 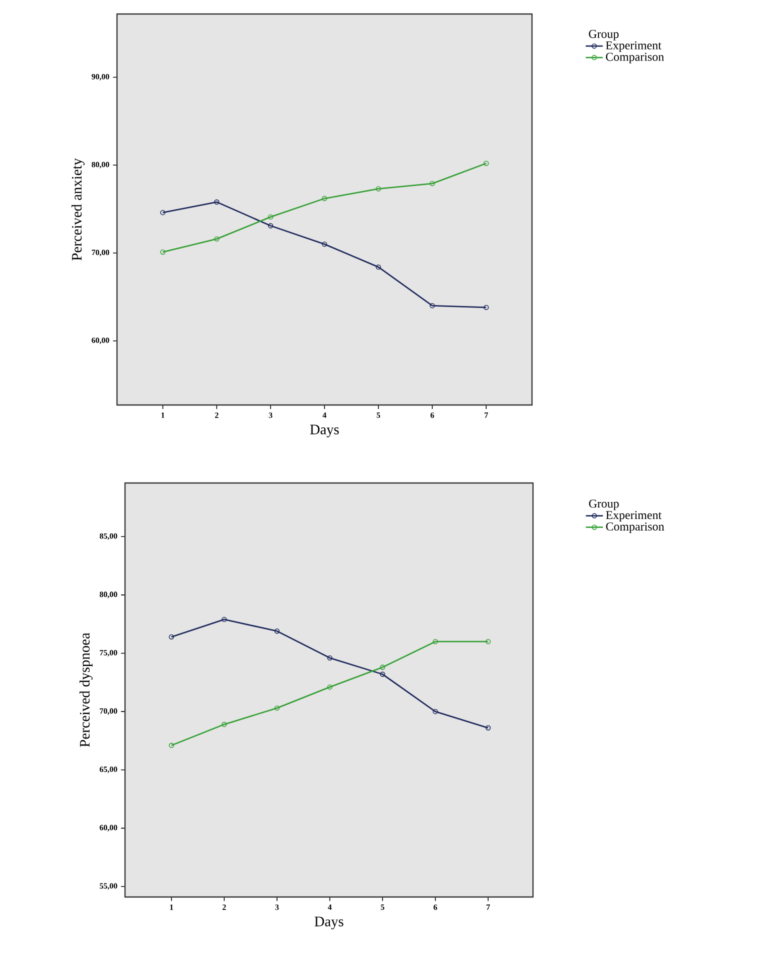 I want to click on y-tick-label: 85,00, so click(x=109, y=536).